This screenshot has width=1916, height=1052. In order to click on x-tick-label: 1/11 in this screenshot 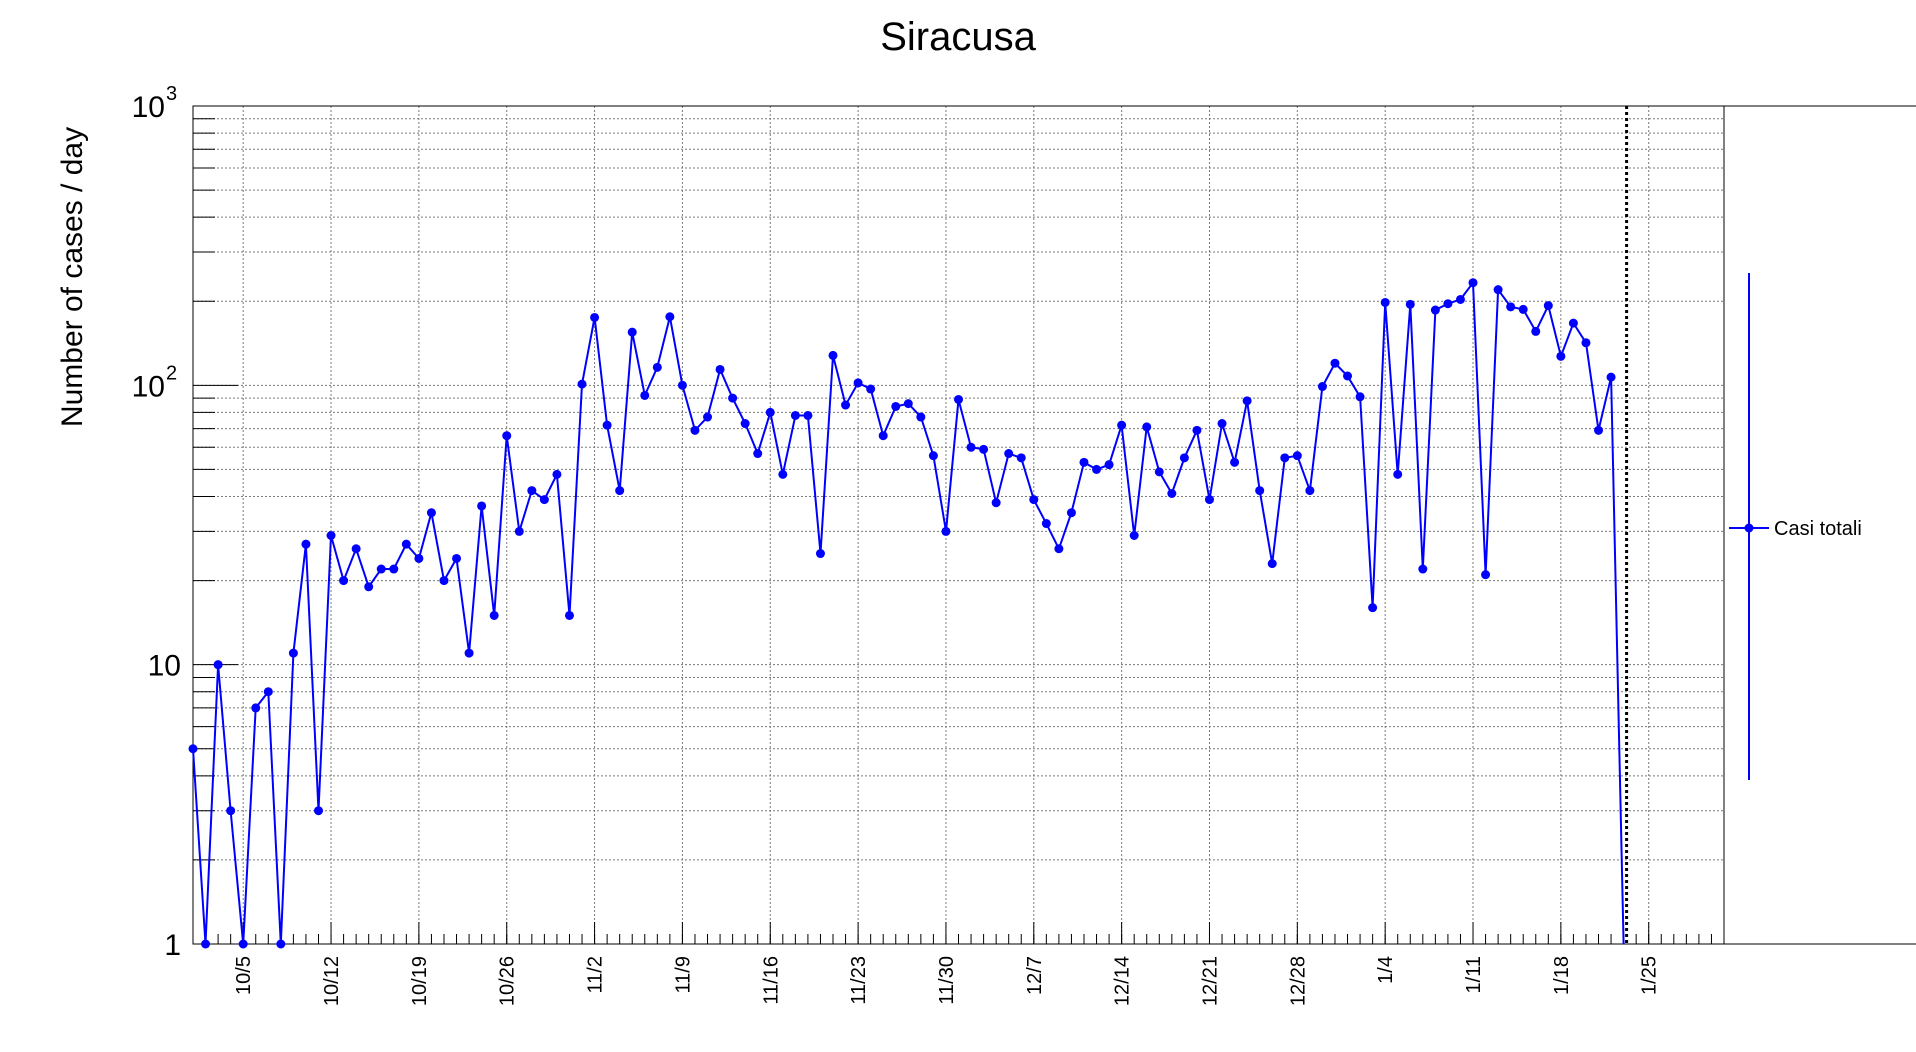, I will do `click(1474, 974)`.